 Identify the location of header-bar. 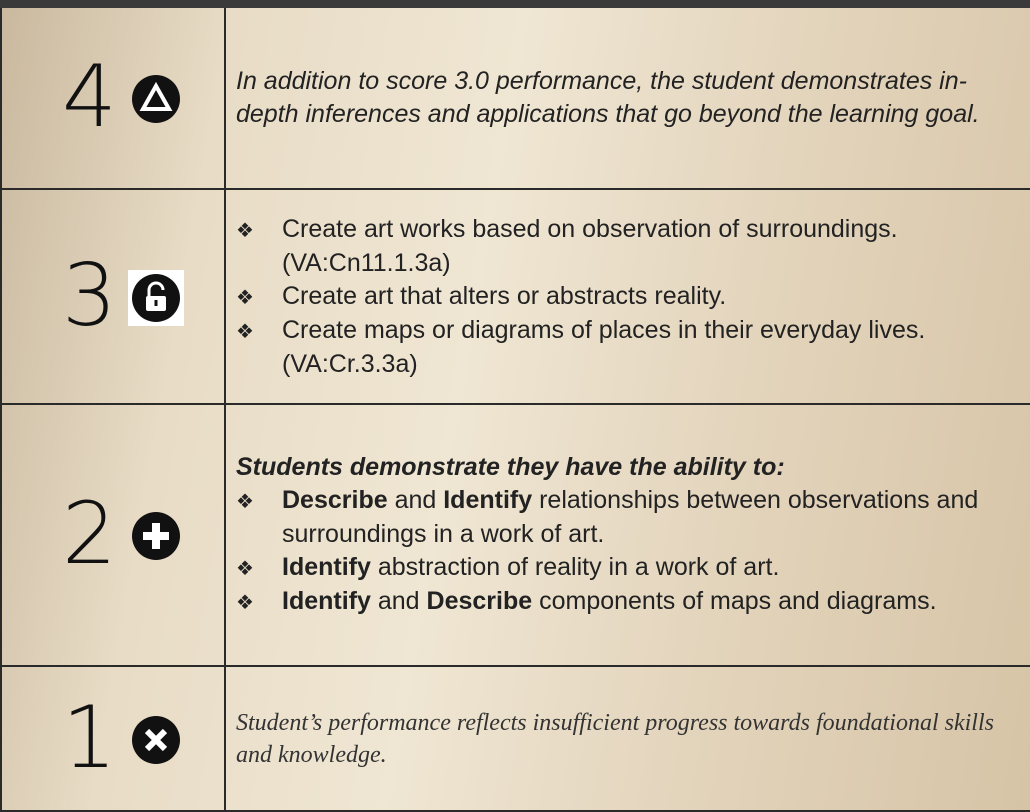
(515, 4).